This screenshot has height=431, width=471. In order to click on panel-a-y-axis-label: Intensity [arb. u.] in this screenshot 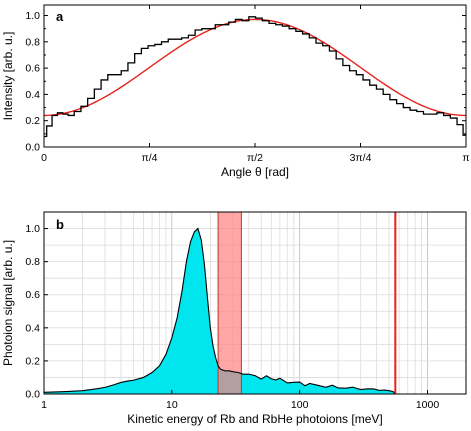, I will do `click(8, 76)`.